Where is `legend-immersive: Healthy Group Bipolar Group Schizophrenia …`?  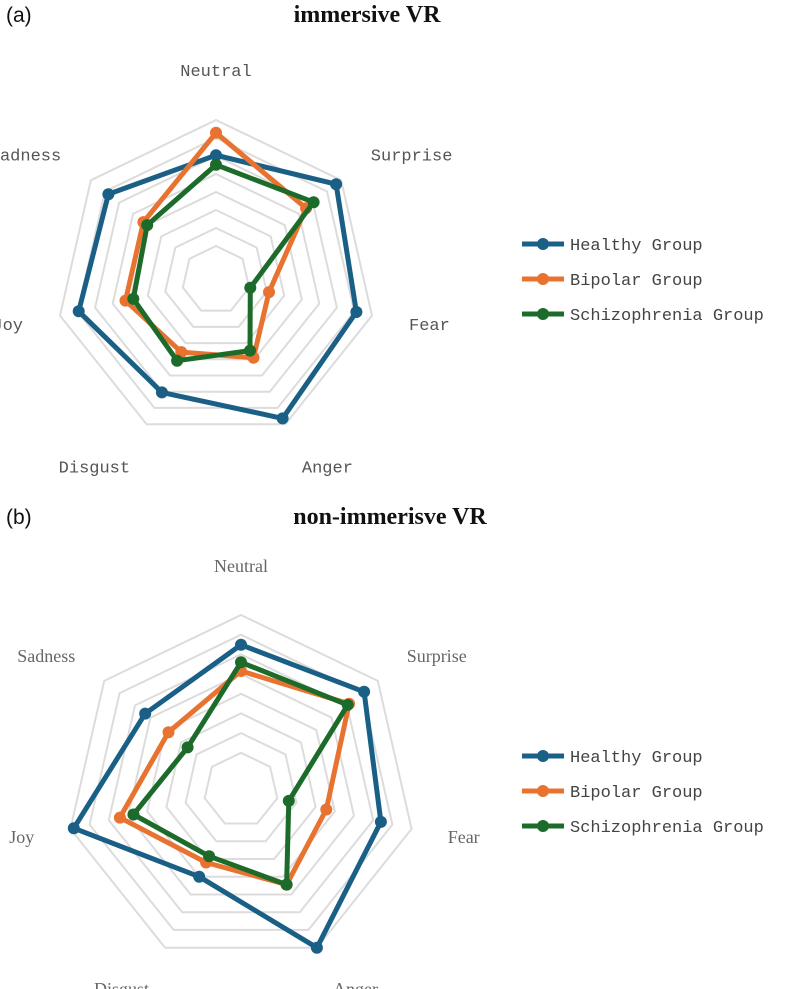
legend-immersive: Healthy Group Bipolar Group Schizophrenia … is located at coordinates (643, 281).